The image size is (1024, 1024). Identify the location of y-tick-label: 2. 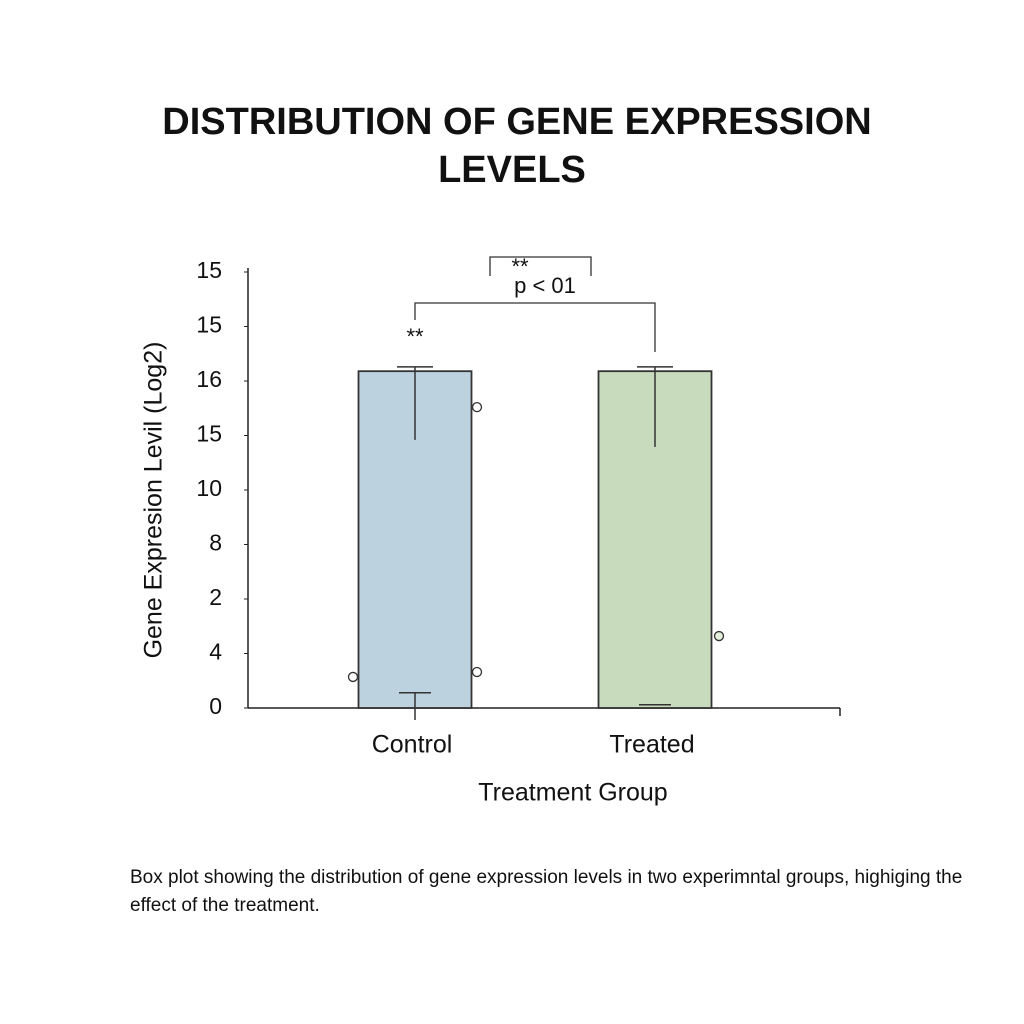
(215, 597).